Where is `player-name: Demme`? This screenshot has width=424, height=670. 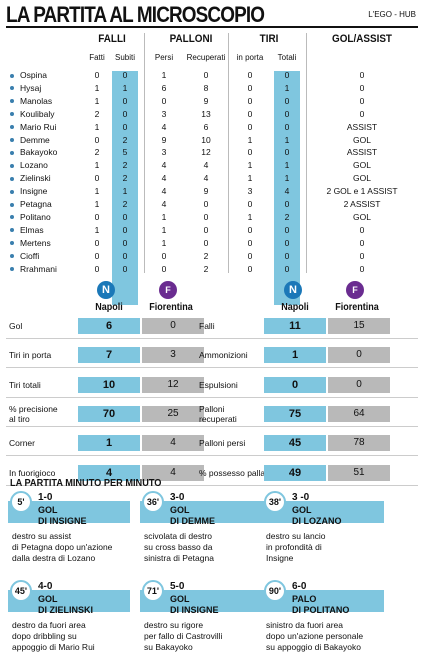
player-name: Demme is located at coordinates (35, 139).